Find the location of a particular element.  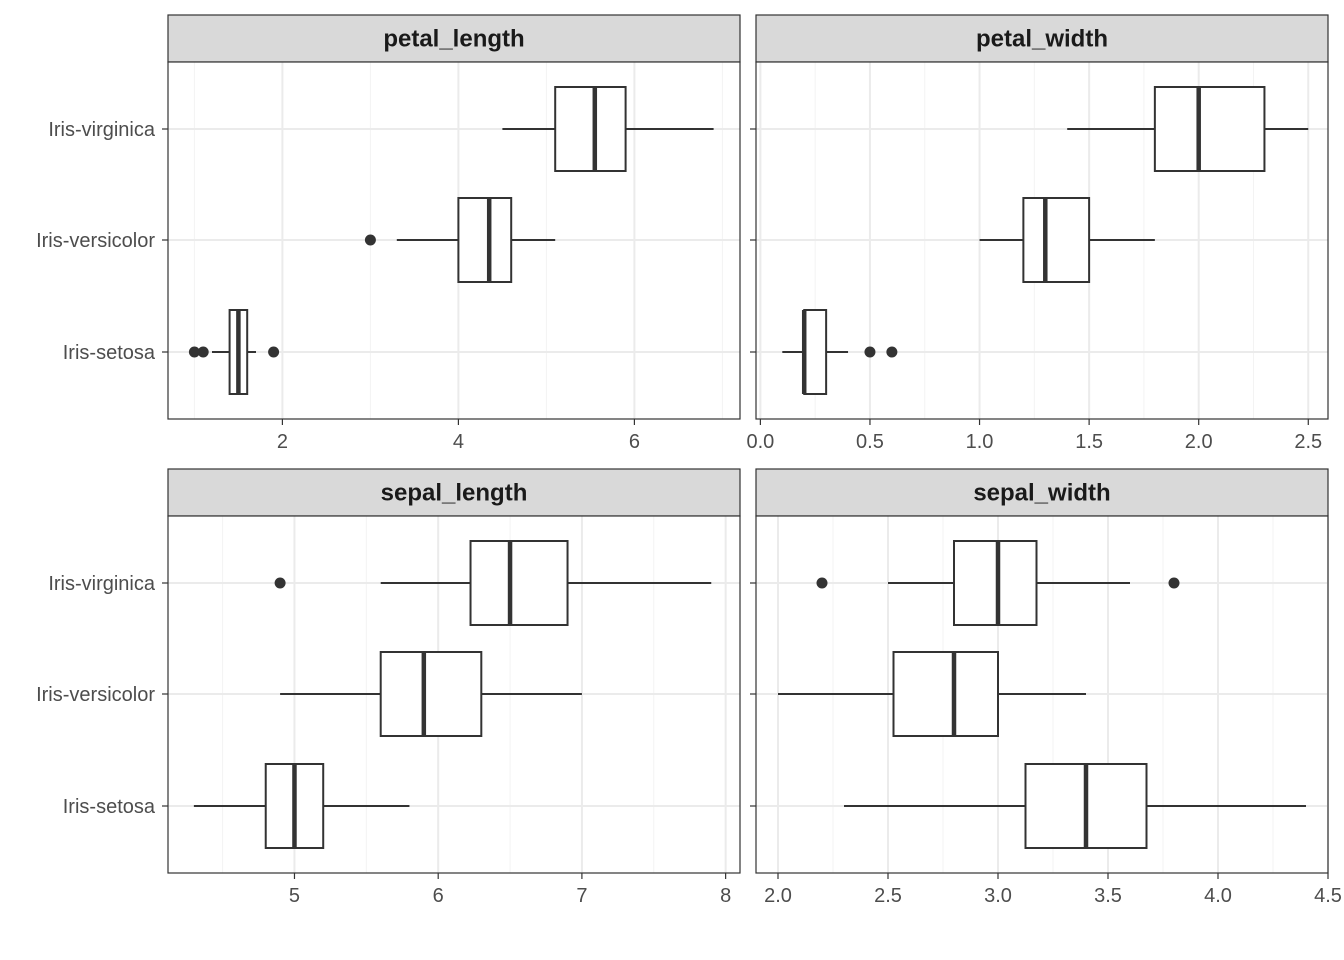

x-tick-label: 4.0 is located at coordinates (1218, 896).